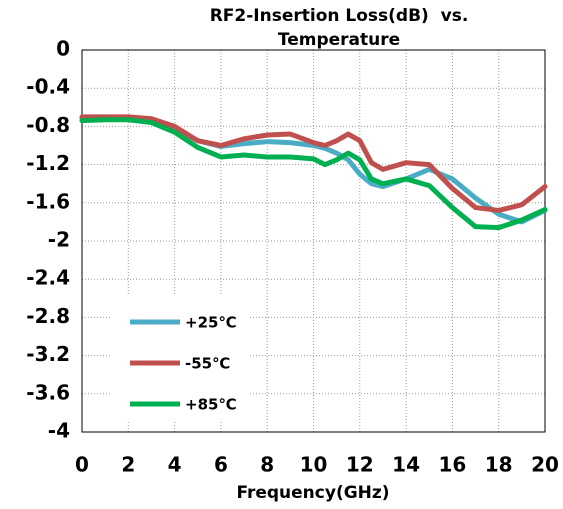  What do you see at coordinates (48, 125) in the screenshot?
I see `y-tick-label: -0.8` at bounding box center [48, 125].